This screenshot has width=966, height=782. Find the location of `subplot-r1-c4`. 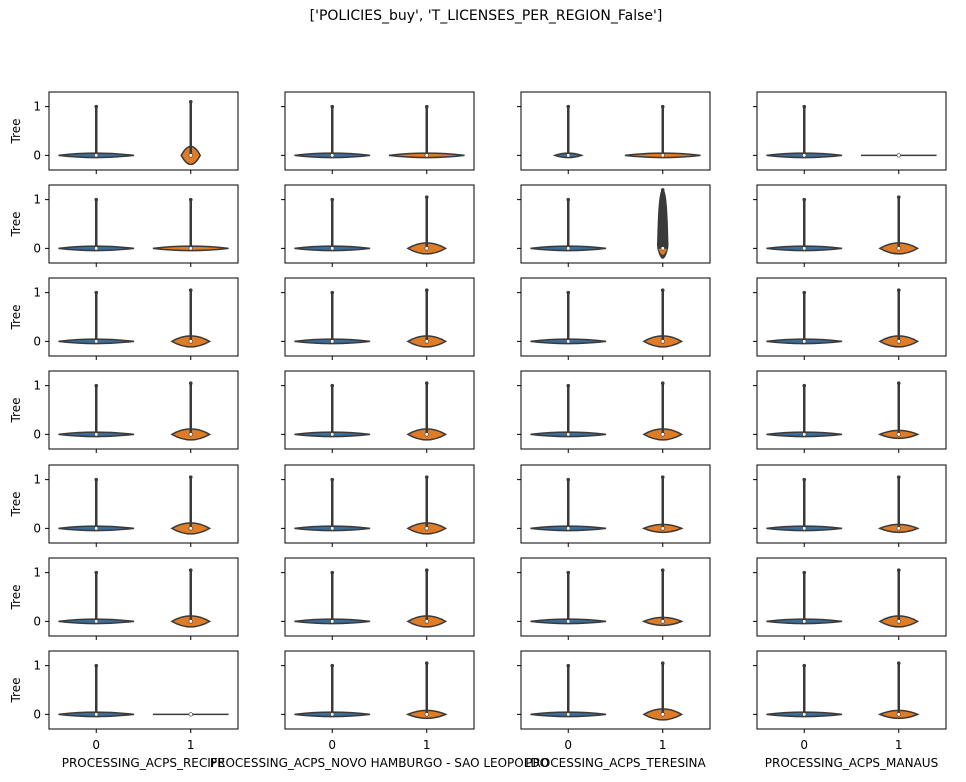

subplot-r1-c4 is located at coordinates (850, 132).